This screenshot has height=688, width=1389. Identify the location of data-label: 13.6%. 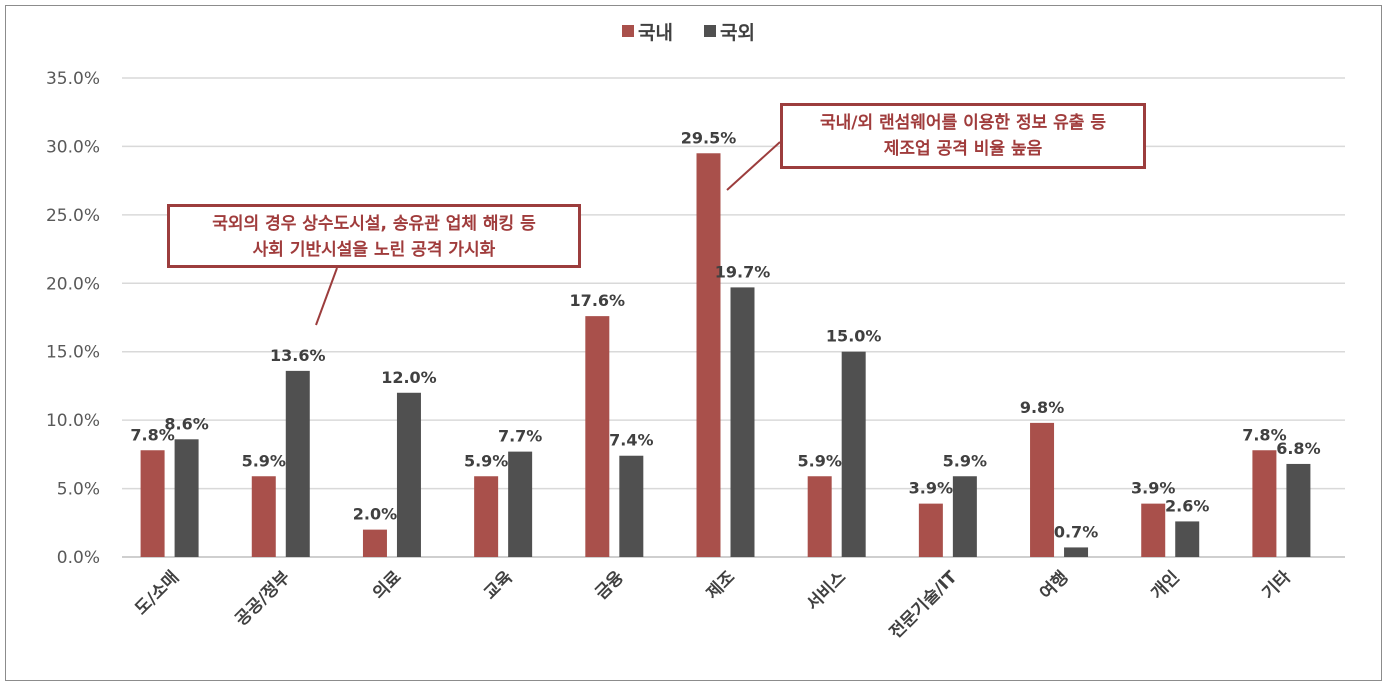
(298, 355).